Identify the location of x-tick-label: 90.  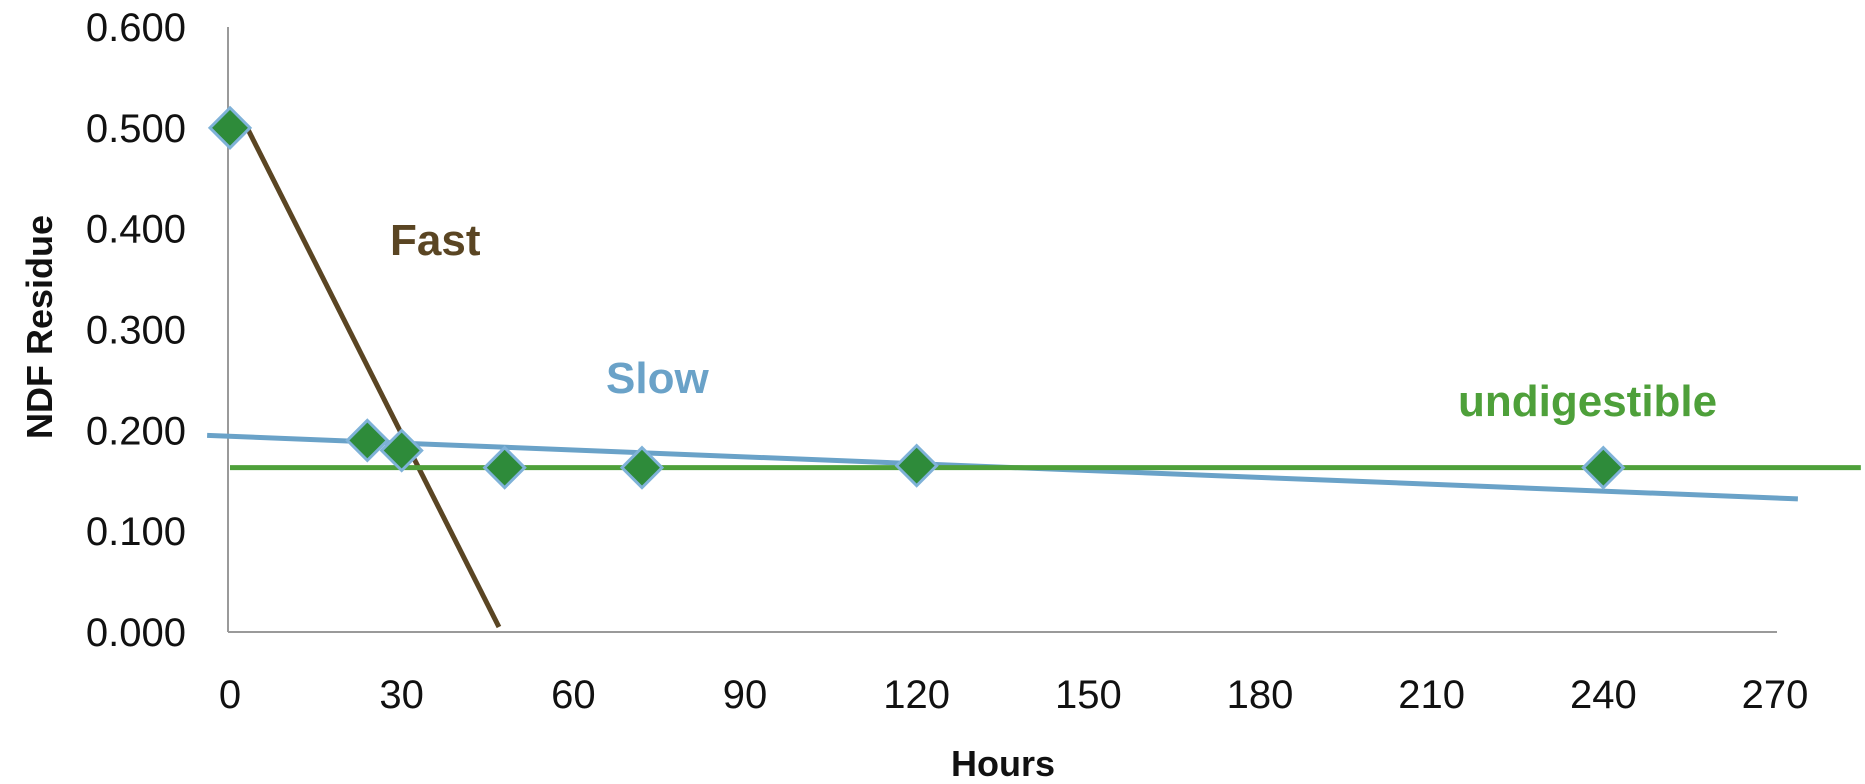
(745, 695).